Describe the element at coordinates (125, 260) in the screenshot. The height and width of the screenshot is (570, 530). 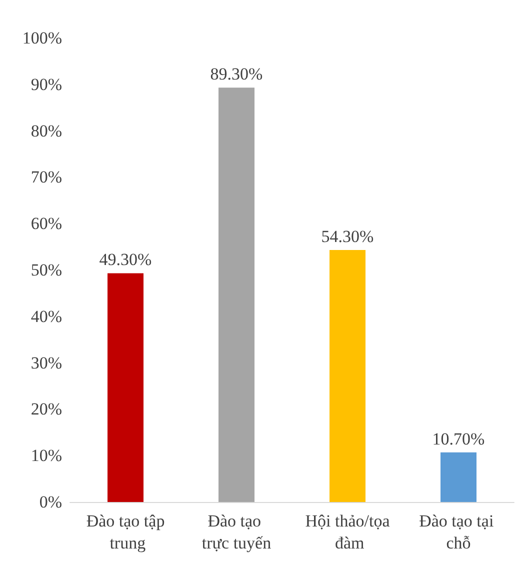
I see `data-label: 49.30%` at that location.